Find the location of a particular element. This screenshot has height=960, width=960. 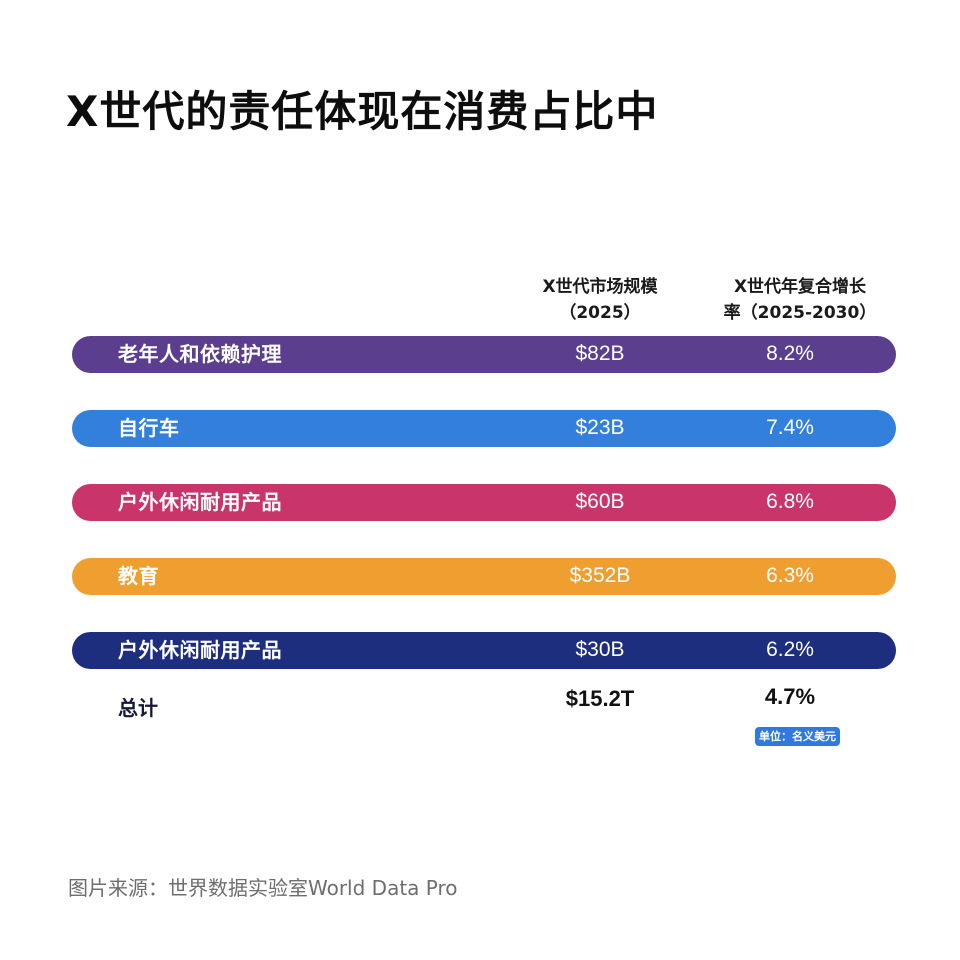

table-row: 户外休闲耐用产品 $60B 6.8% is located at coordinates (484, 502).